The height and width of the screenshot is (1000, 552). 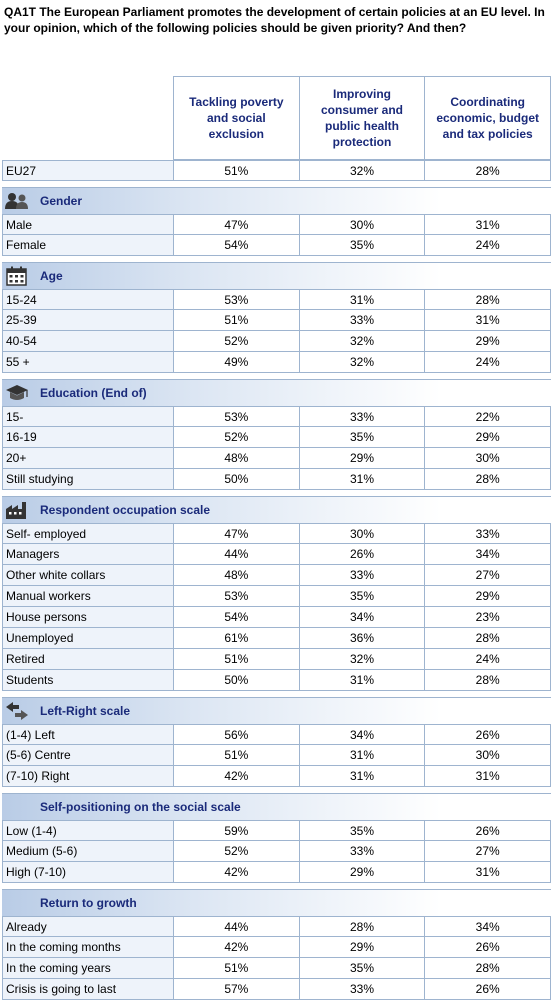 I want to click on table-row: (7-10) Right 42% 31% 31%, so click(x=276, y=776).